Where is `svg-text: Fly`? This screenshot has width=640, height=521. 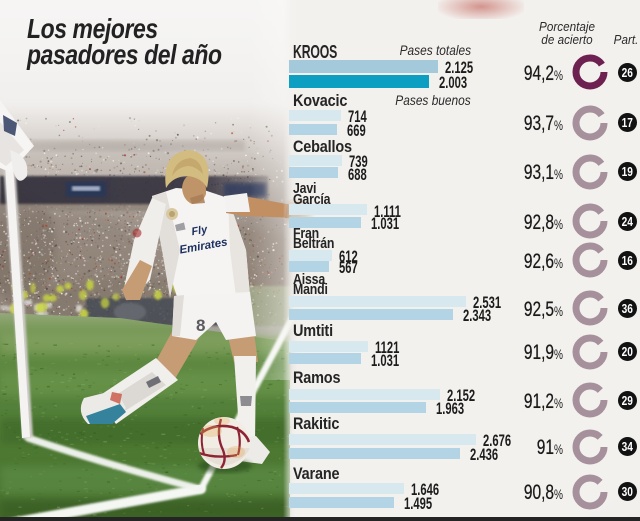
svg-text: Fly is located at coordinates (200, 231).